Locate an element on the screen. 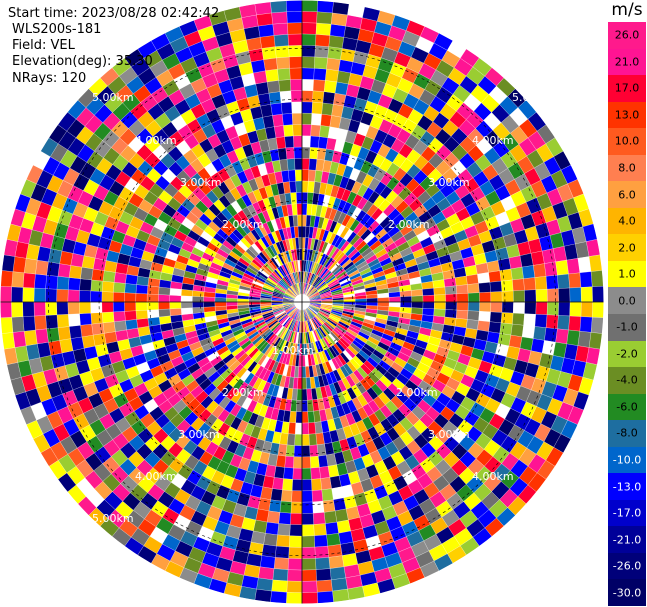 The image size is (647, 607). ring-label-1km-s: 1.00km is located at coordinates (293, 350).